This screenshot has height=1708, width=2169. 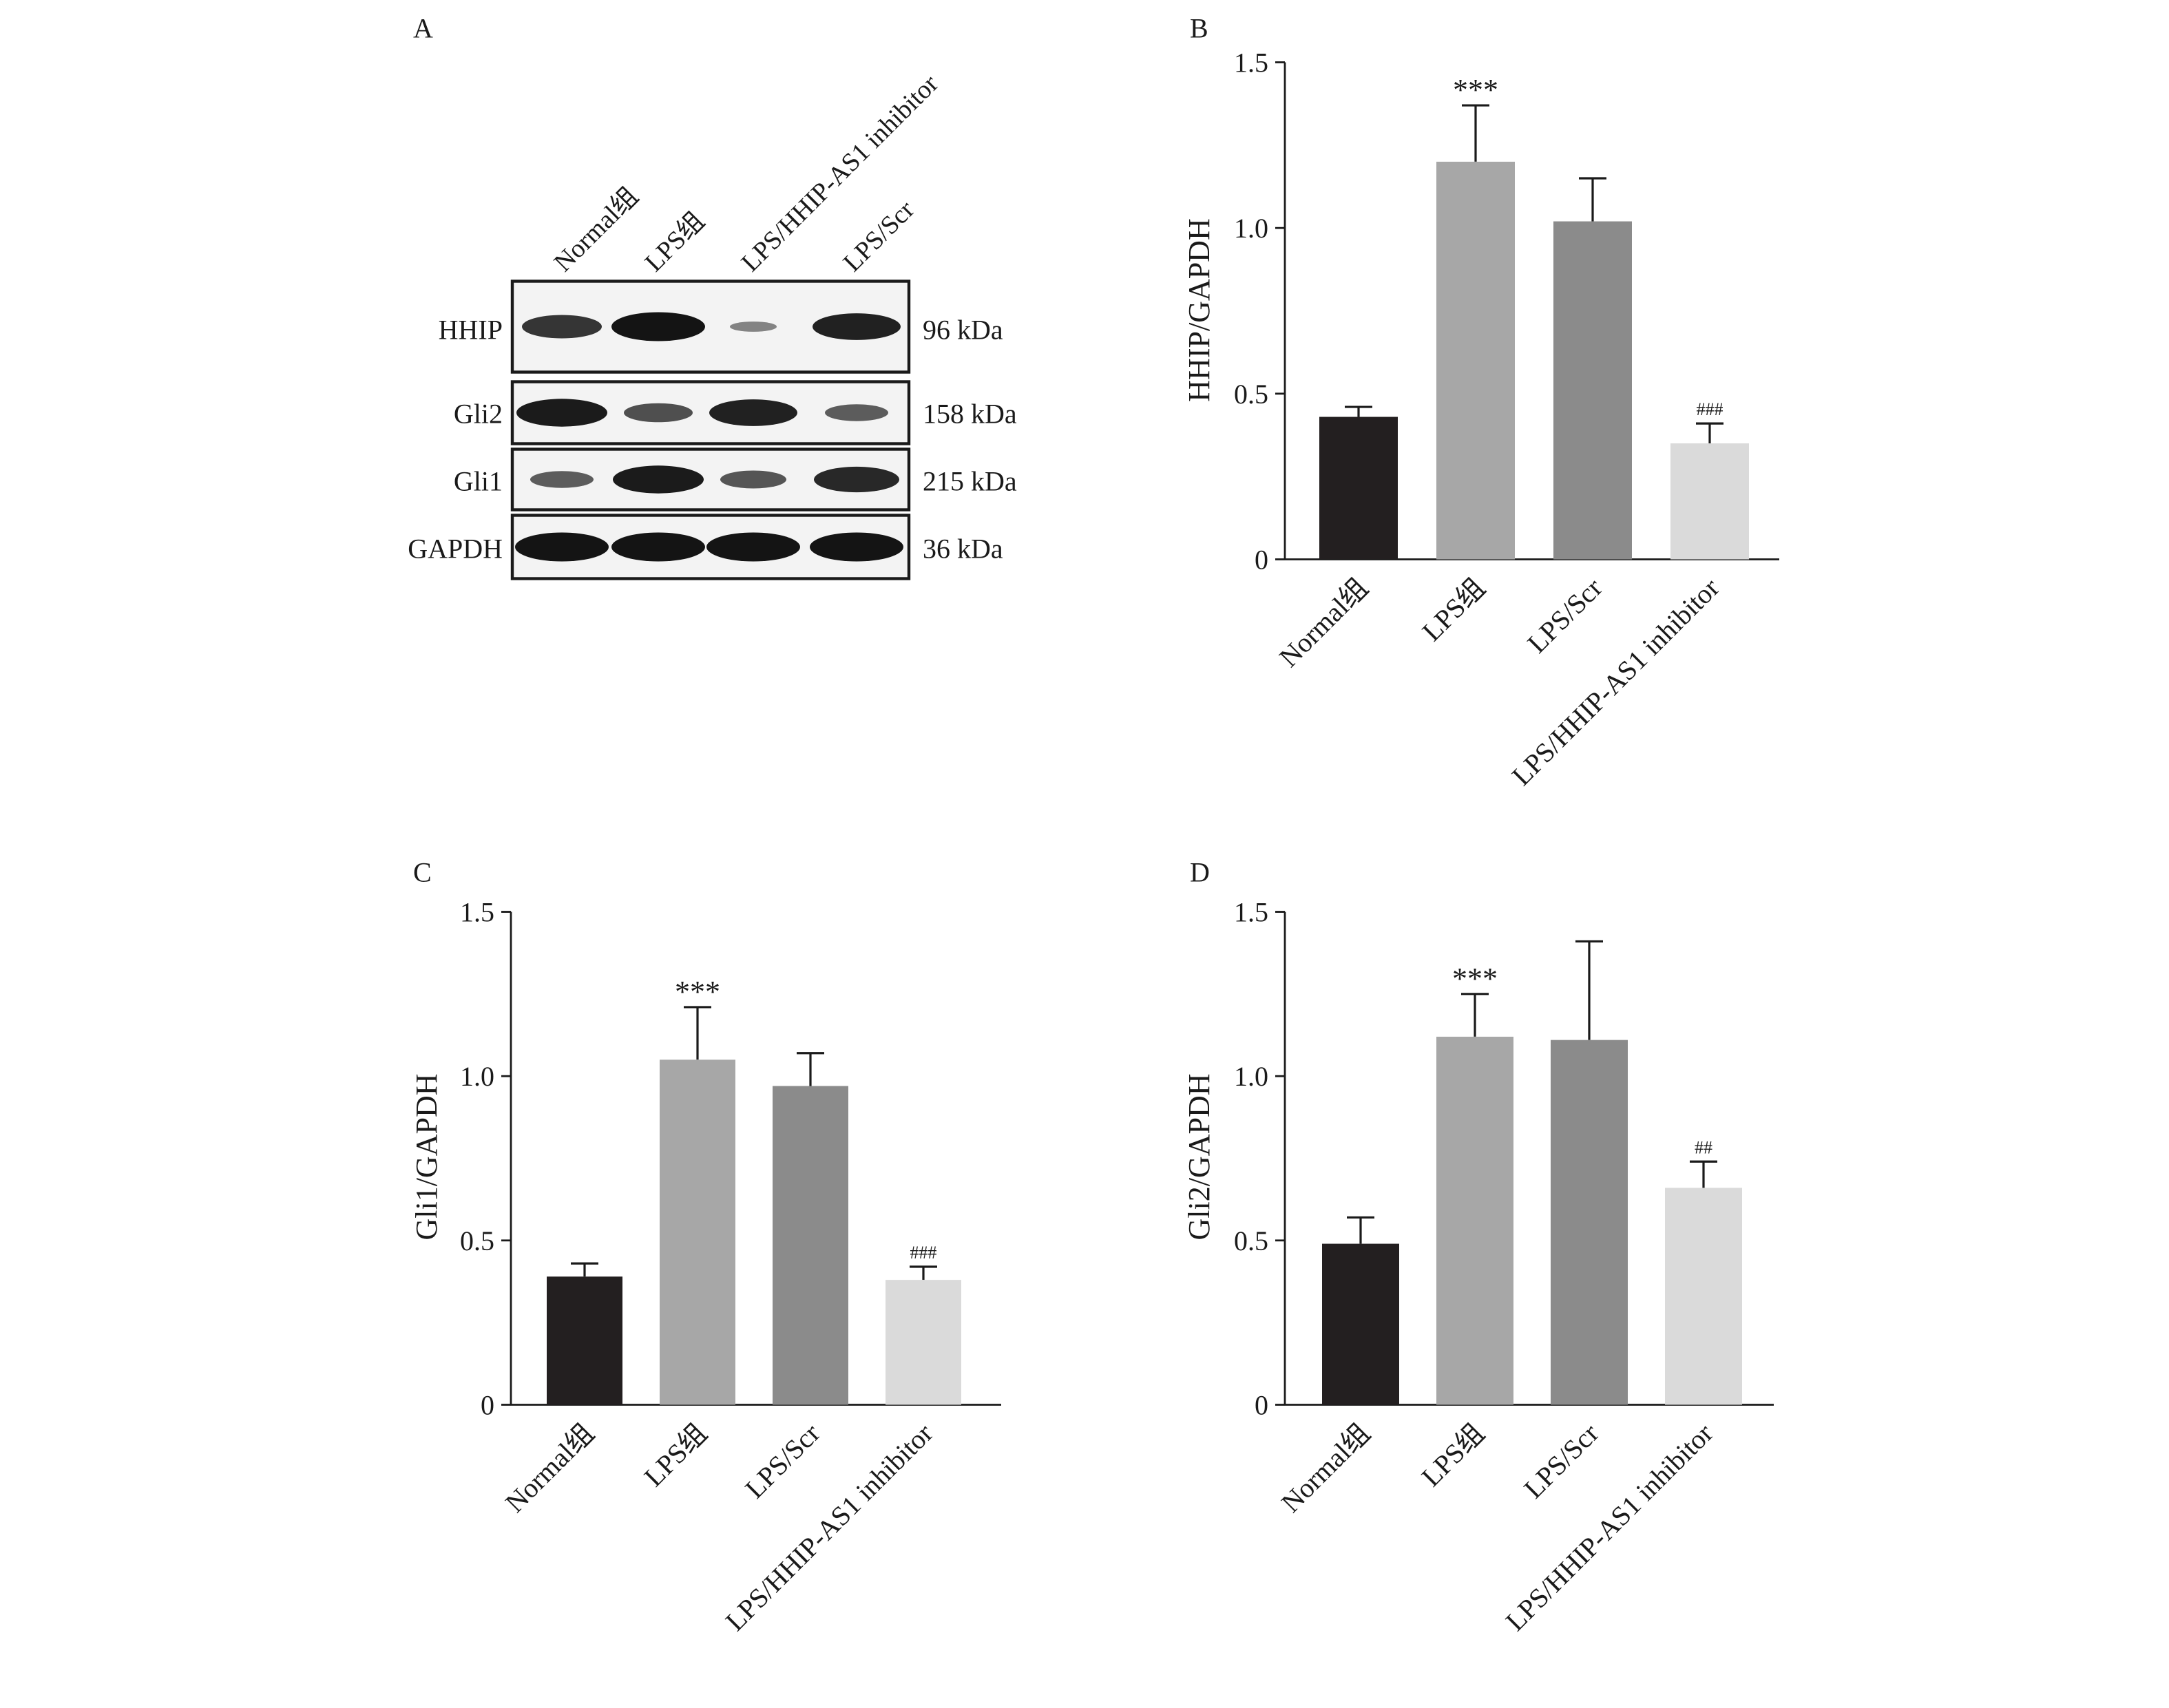 What do you see at coordinates (478, 481) in the screenshot?
I see `blot-protein-label: Gli1` at bounding box center [478, 481].